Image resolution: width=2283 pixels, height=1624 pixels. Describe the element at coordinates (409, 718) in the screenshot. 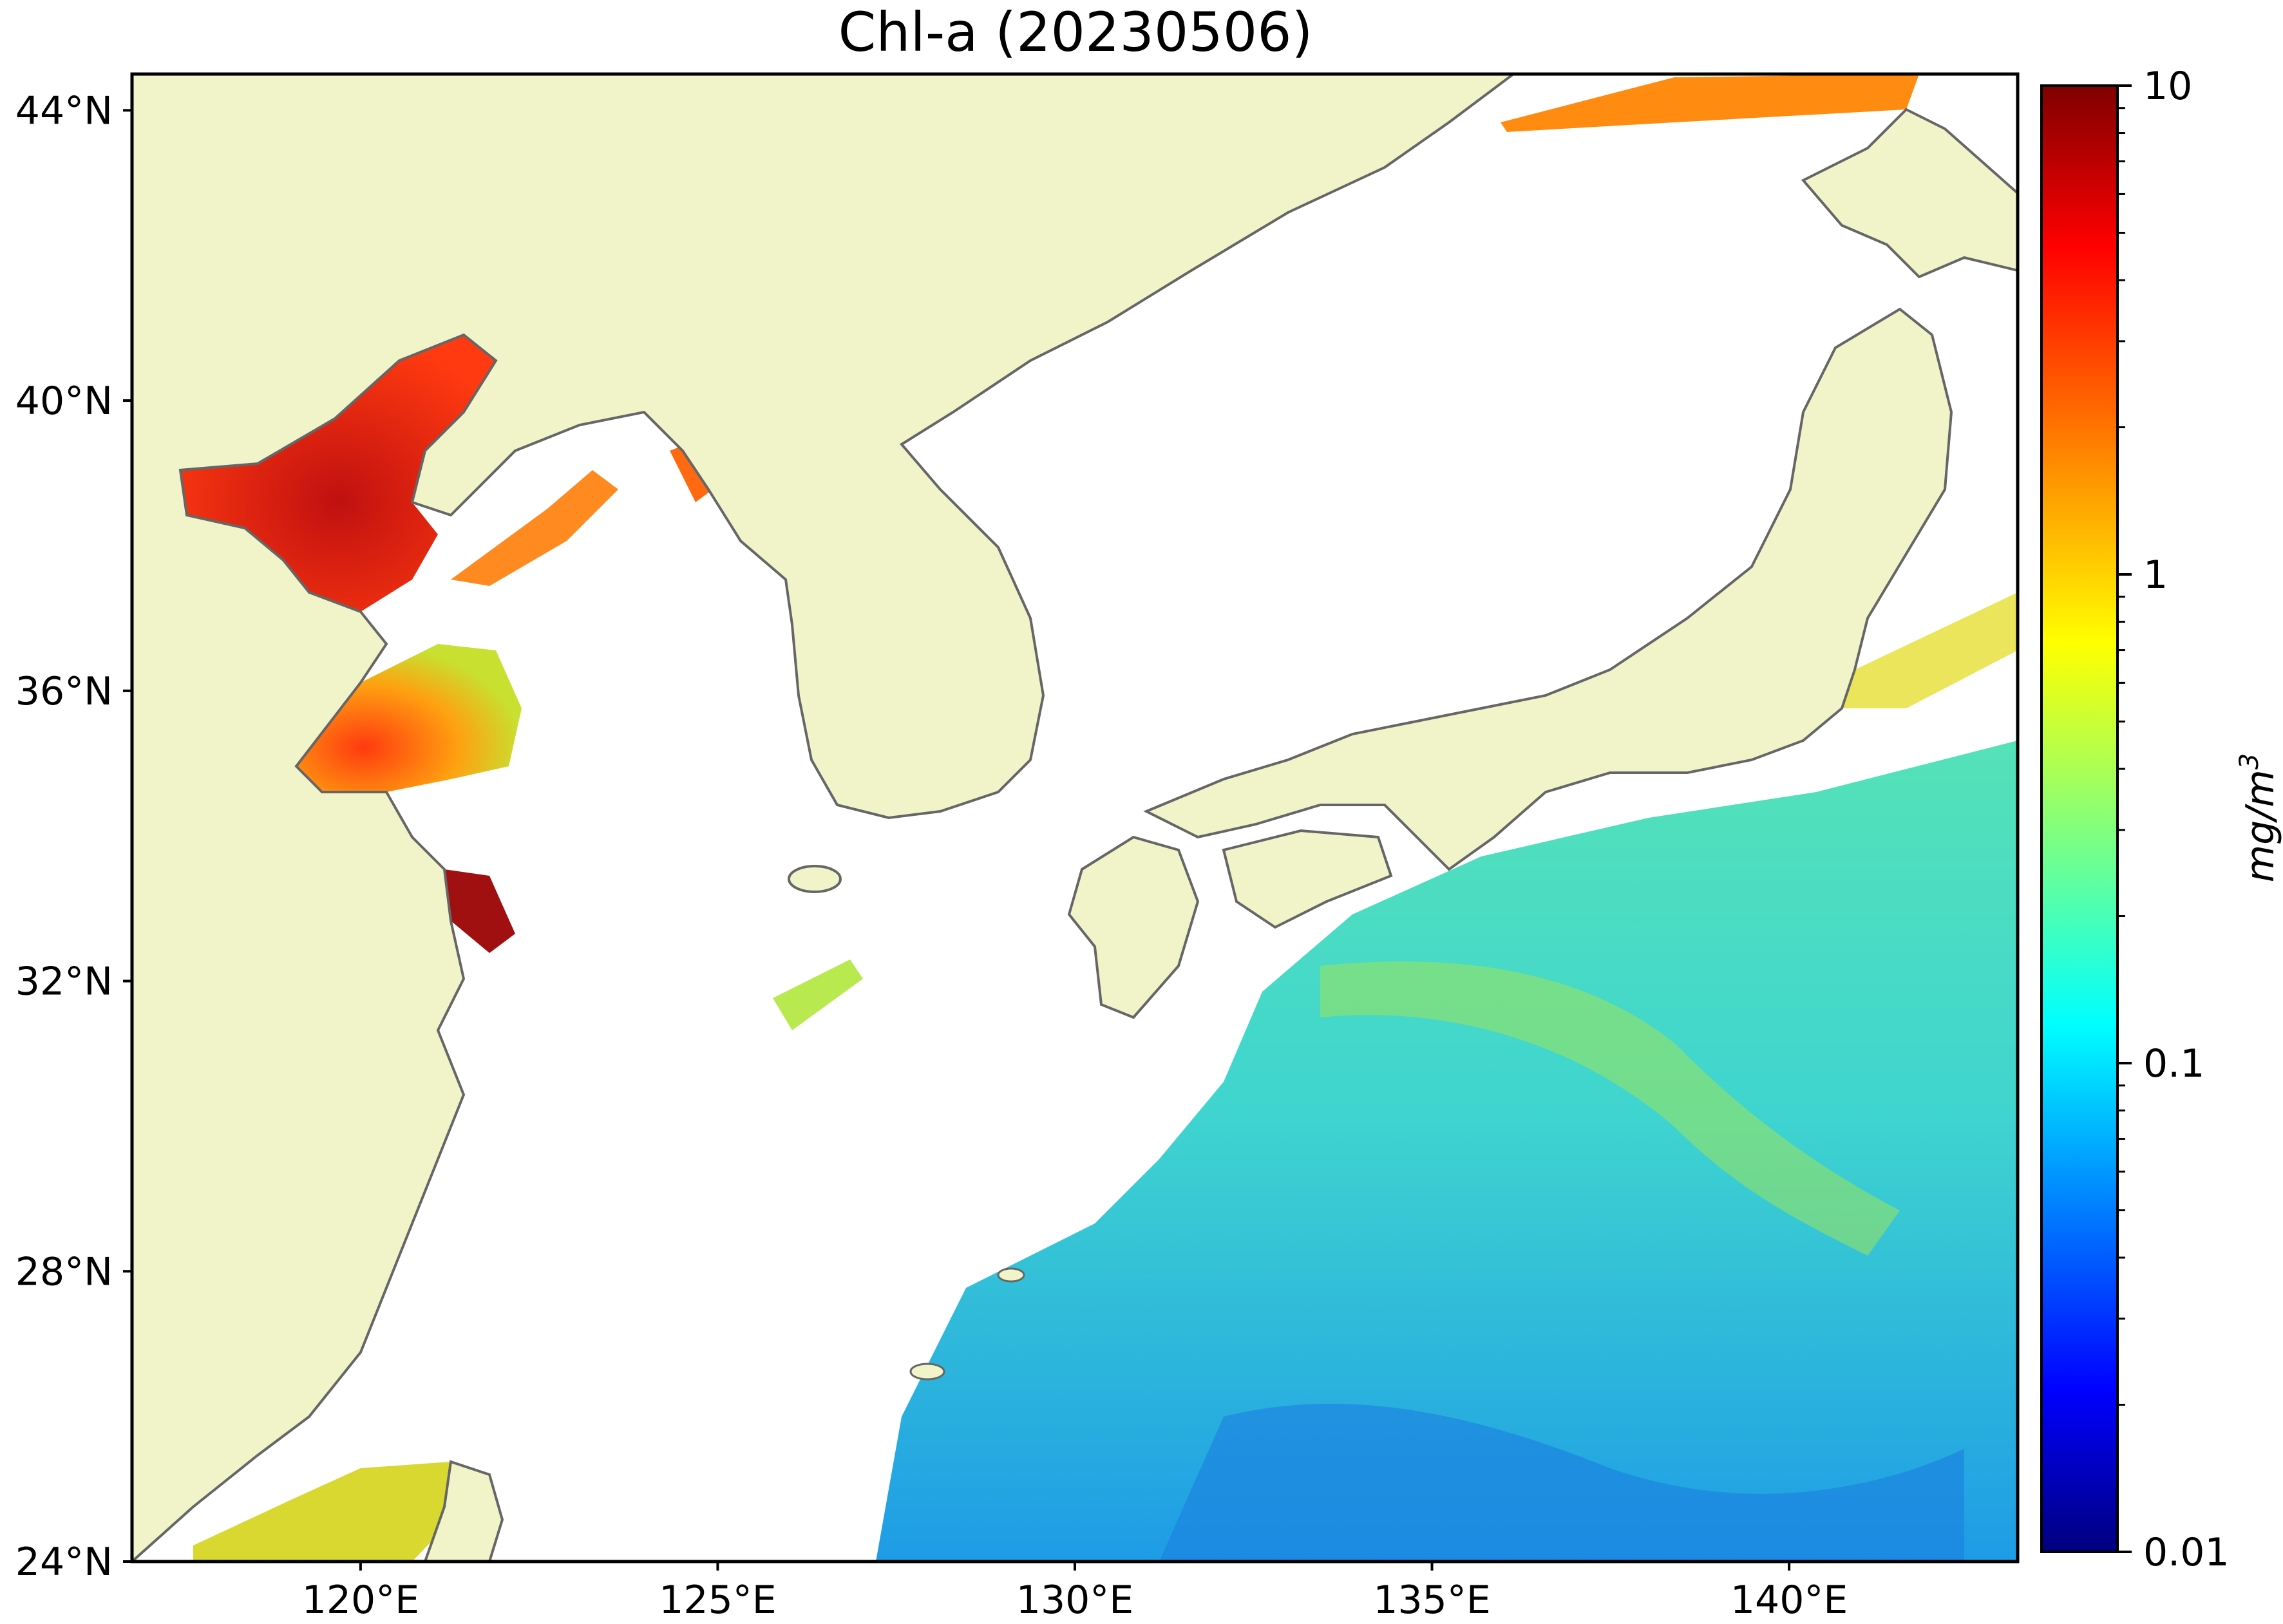

I see `yellow-sea-bloom` at that location.